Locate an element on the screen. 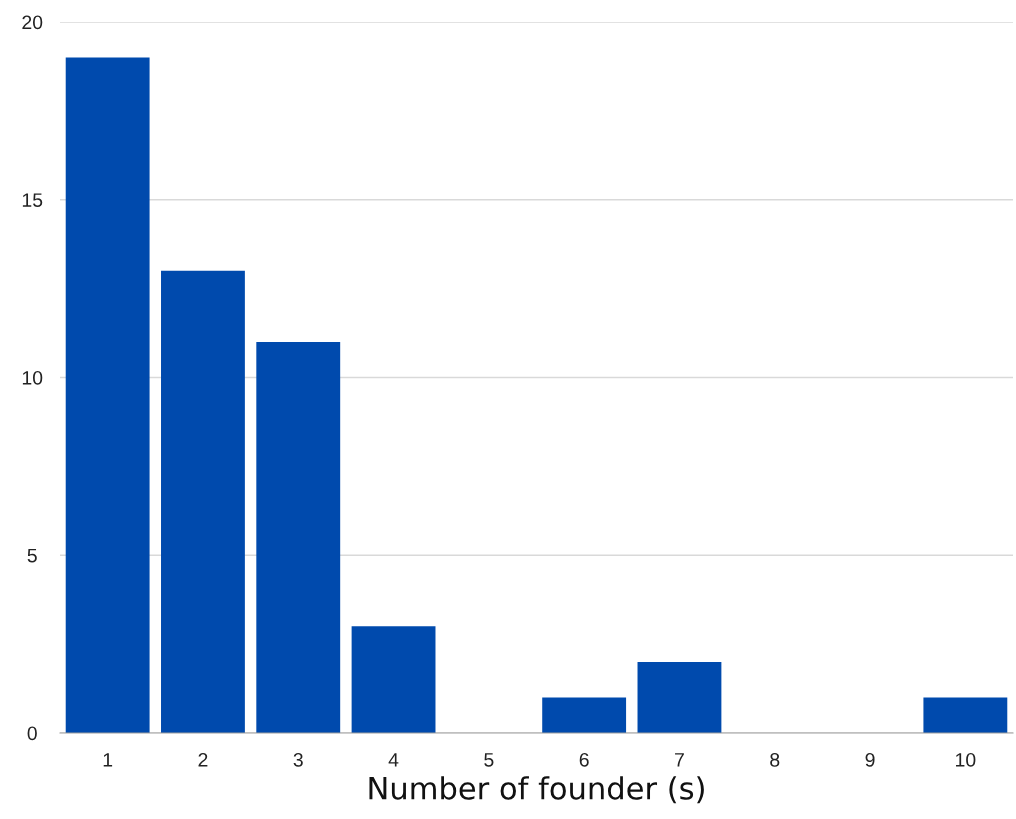 This screenshot has height=819, width=1016. x-tick-label: 4 is located at coordinates (393, 760).